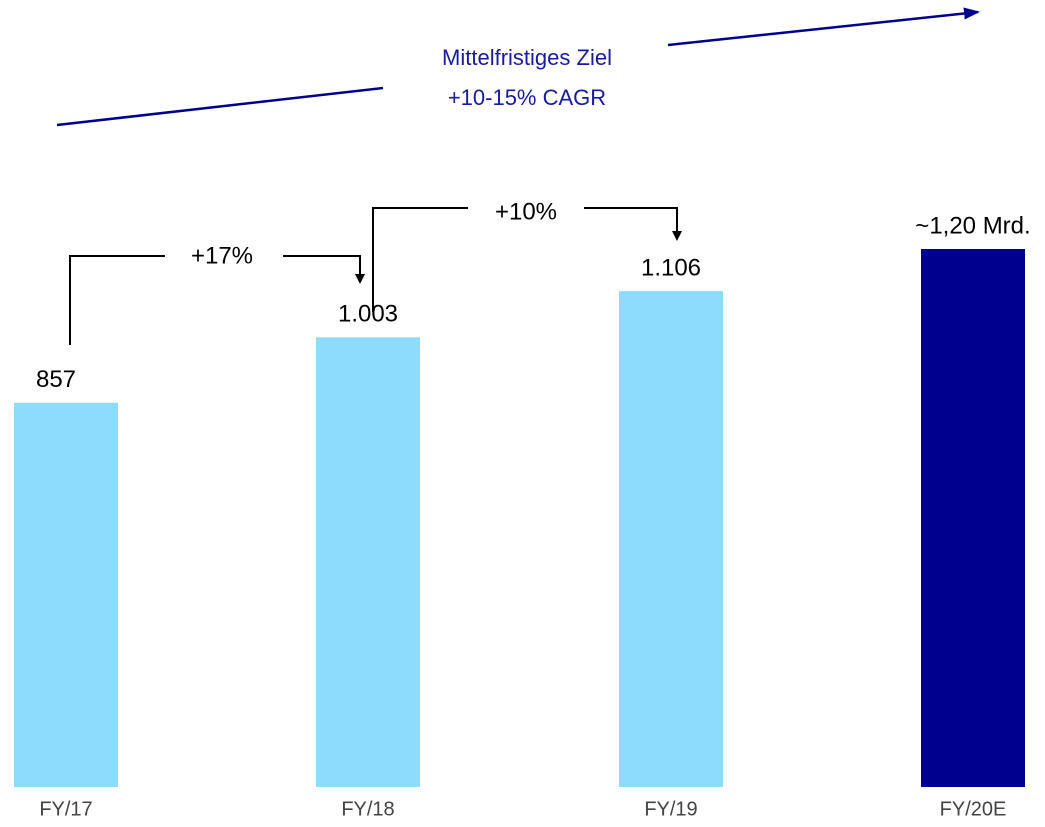  Describe the element at coordinates (65, 809) in the screenshot. I see `x-tick-label: FY/17` at that location.